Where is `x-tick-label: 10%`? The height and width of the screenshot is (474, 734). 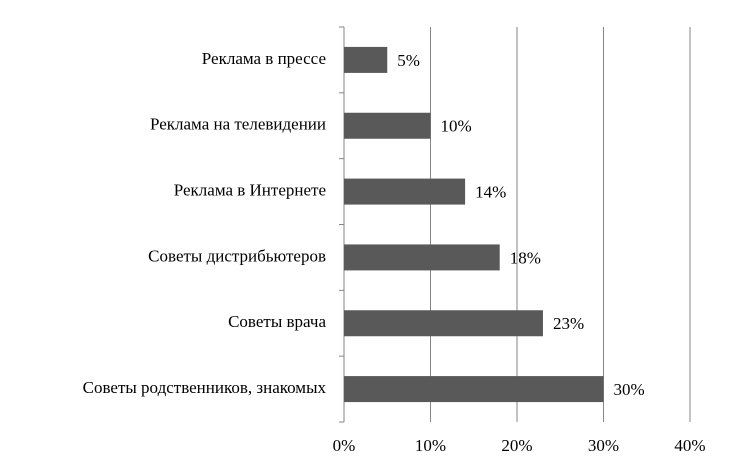
x-tick-label: 10% is located at coordinates (430, 445).